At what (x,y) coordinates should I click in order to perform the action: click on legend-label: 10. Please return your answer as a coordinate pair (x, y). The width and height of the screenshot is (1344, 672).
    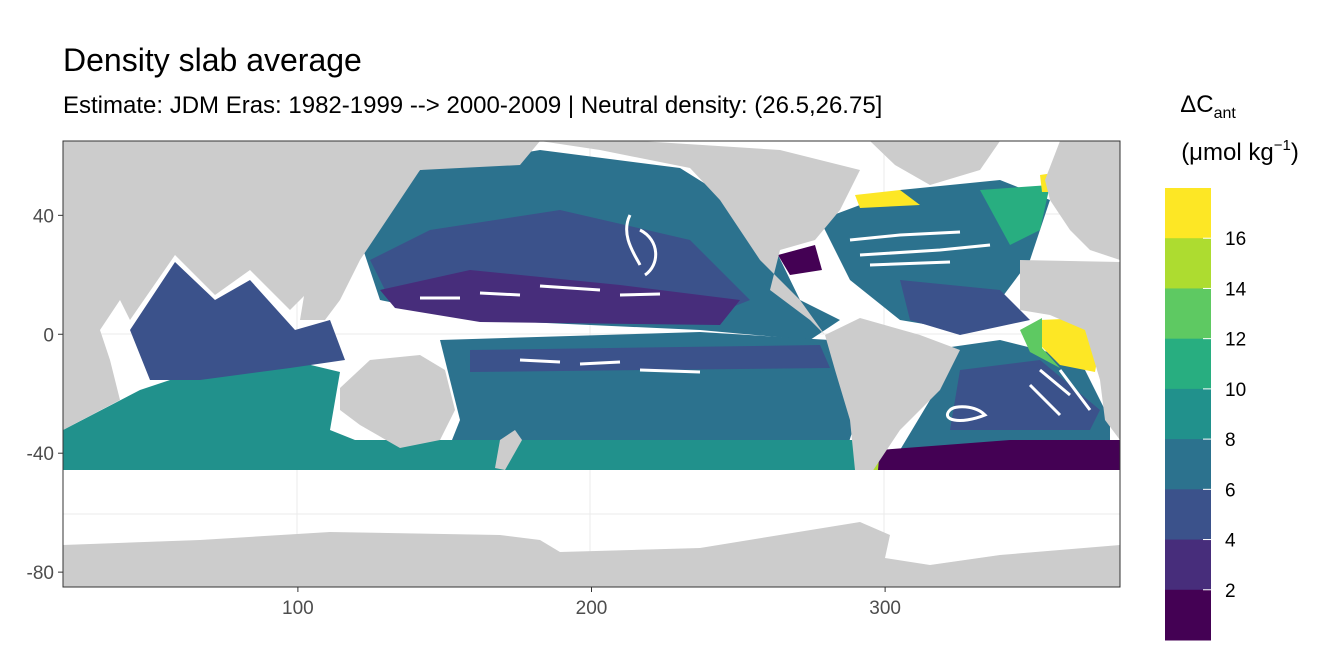
    Looking at the image, I should click on (1235, 390).